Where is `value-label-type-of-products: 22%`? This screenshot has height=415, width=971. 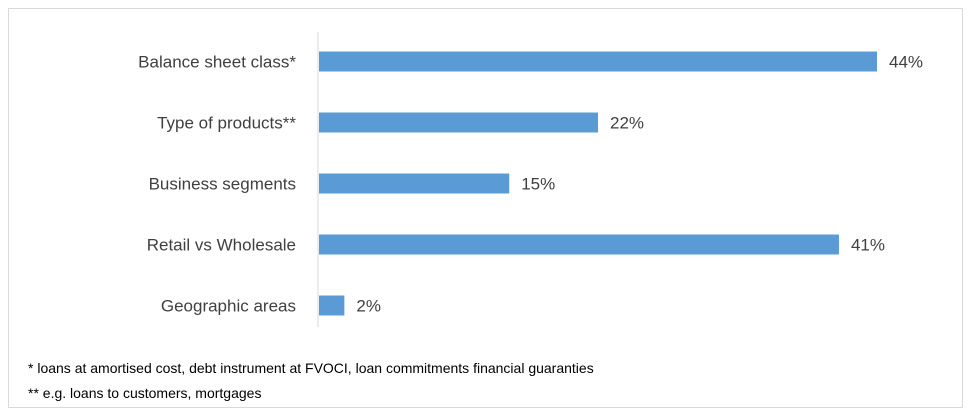
value-label-type-of-products: 22% is located at coordinates (627, 123).